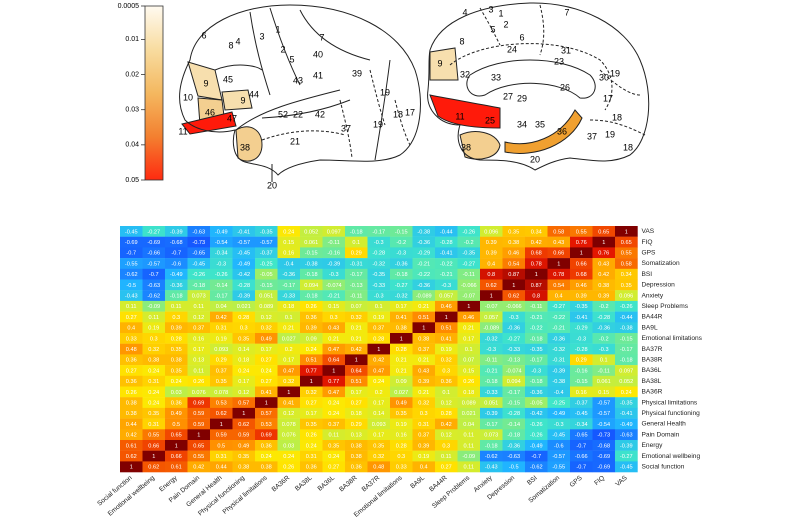 Image resolution: width=800 pixels, height=530 pixels. What do you see at coordinates (311, 254) in the screenshot?
I see `cell-value: -0.15` at bounding box center [311, 254].